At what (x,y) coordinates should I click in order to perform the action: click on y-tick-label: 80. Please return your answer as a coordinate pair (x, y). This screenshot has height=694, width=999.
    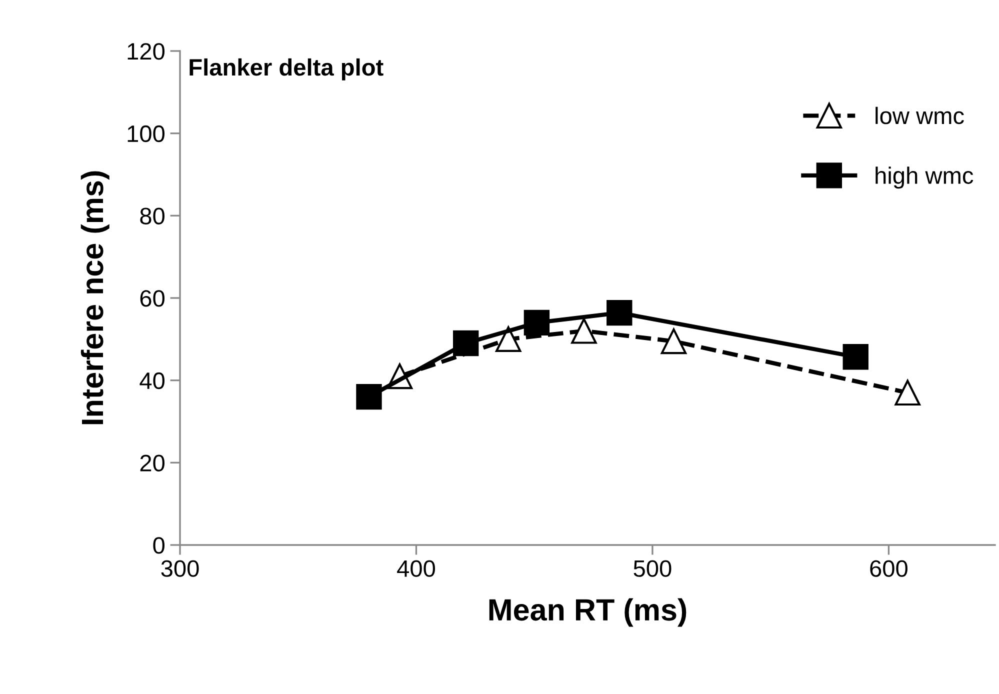
    Looking at the image, I should click on (152, 216).